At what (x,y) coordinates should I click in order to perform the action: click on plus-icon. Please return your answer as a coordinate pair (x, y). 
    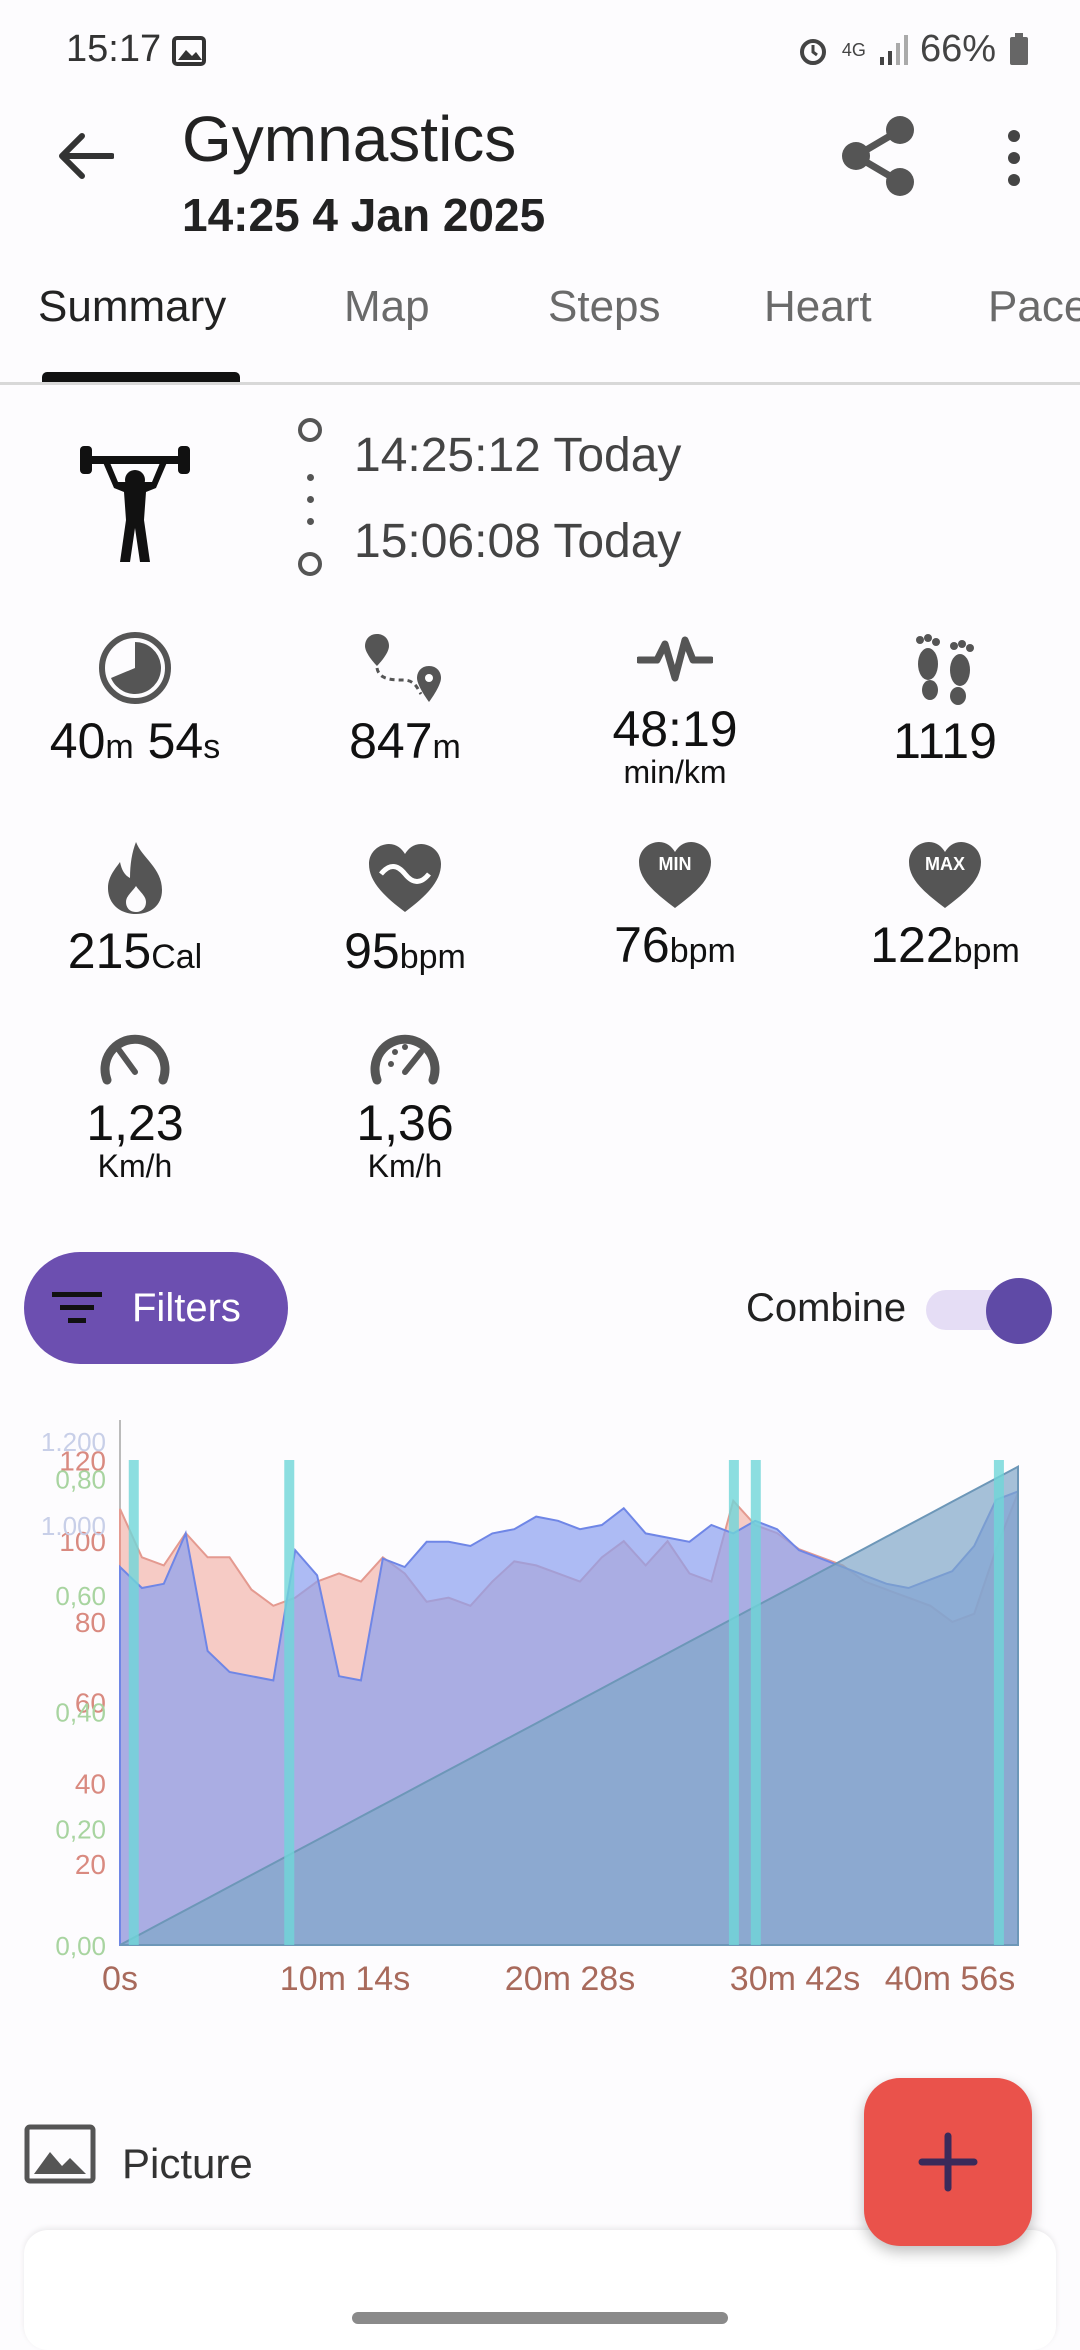
    Looking at the image, I should click on (948, 2162).